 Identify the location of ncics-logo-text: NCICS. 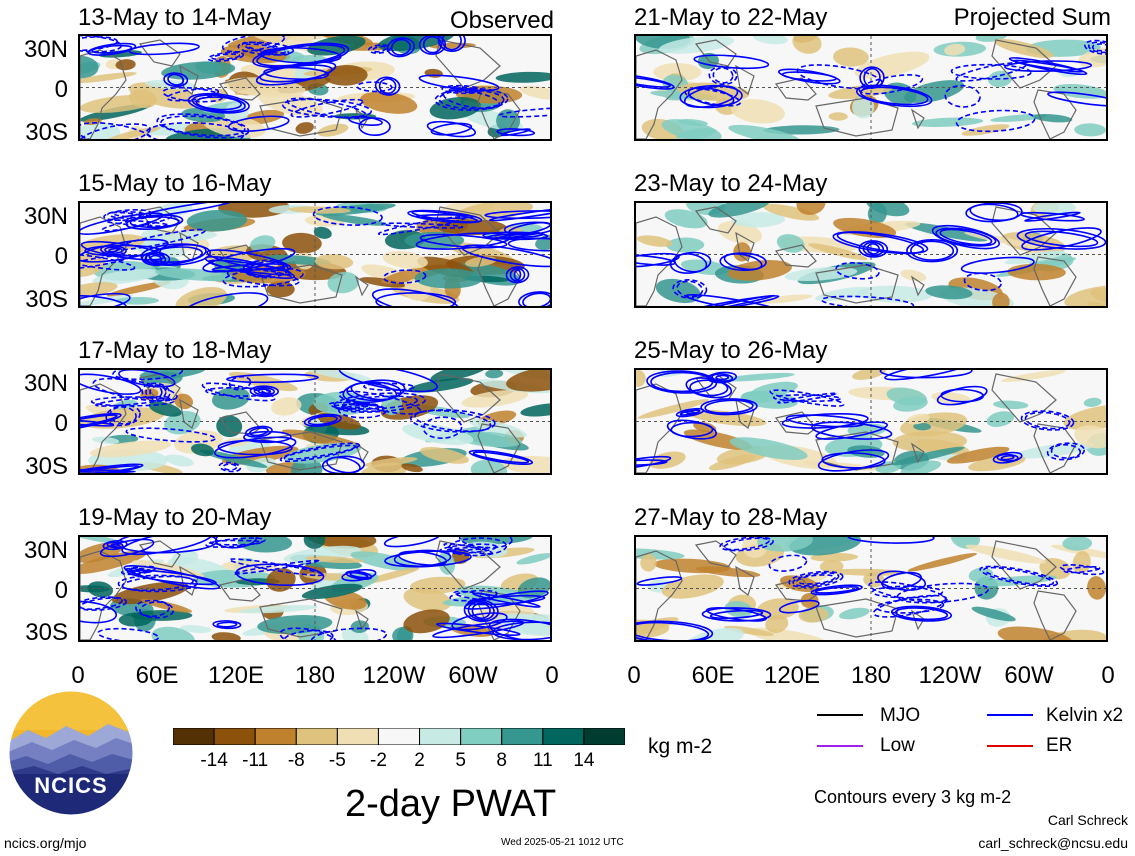
(71, 785).